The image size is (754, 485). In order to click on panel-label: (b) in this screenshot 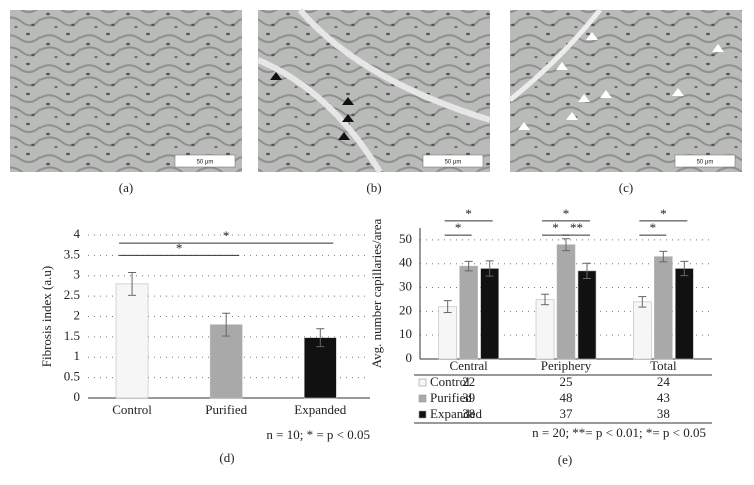, I will do `click(373, 187)`.